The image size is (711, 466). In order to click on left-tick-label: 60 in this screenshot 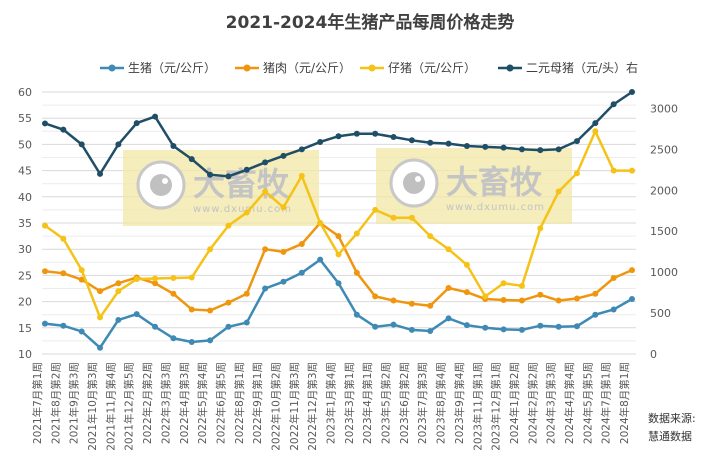, I will do `click(25, 92)`.